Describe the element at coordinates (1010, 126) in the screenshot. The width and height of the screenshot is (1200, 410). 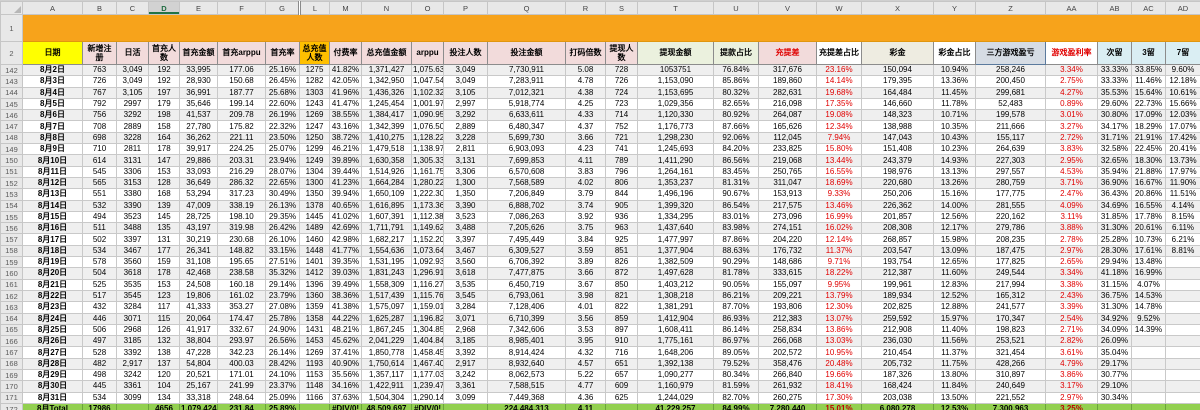
I see `cell-Z: 211,666` at that location.